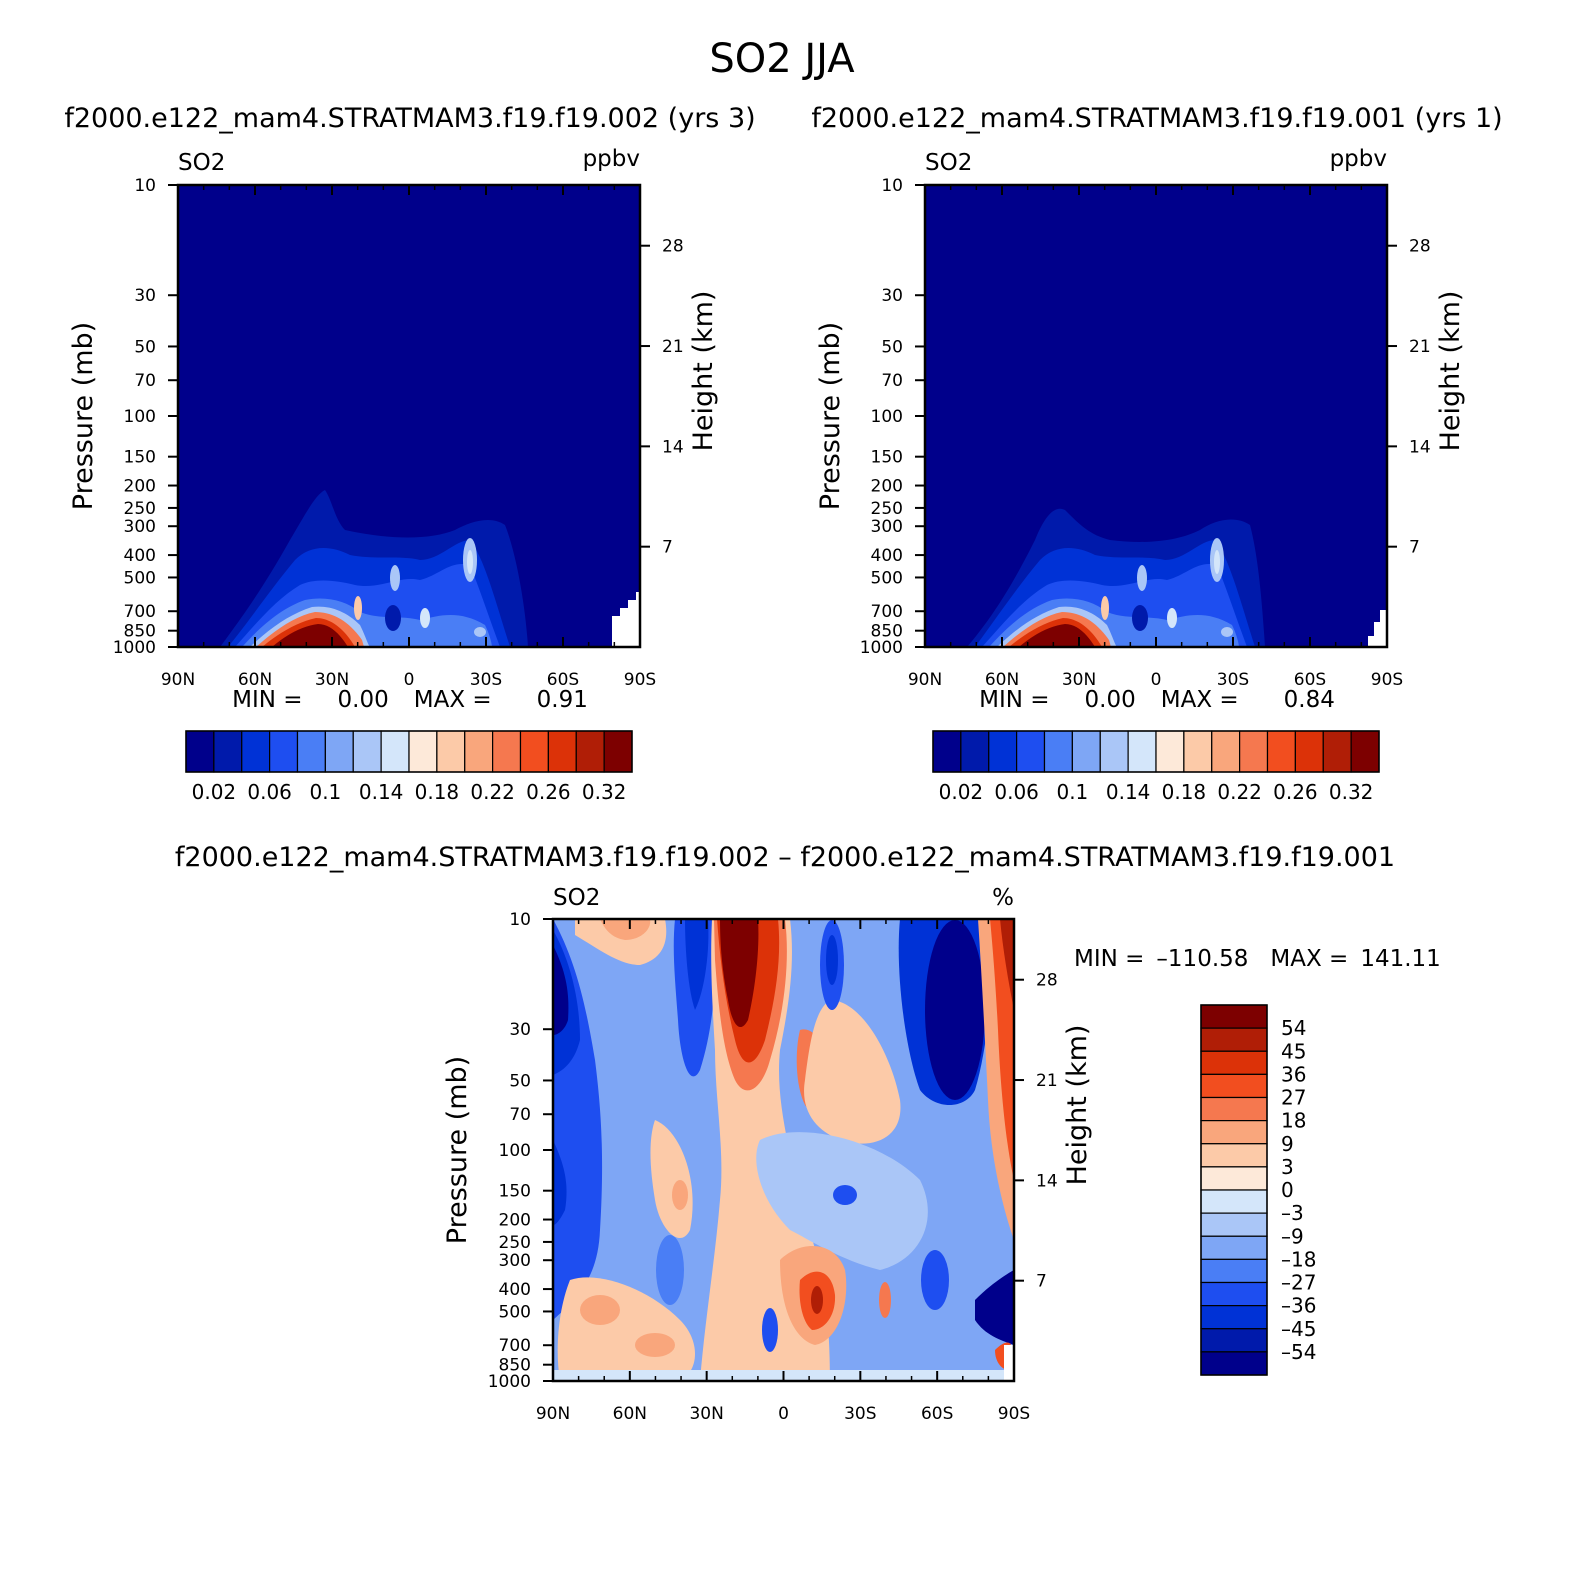  I want to click on panel-control-axes-y-tick-label: 200, so click(887, 487).